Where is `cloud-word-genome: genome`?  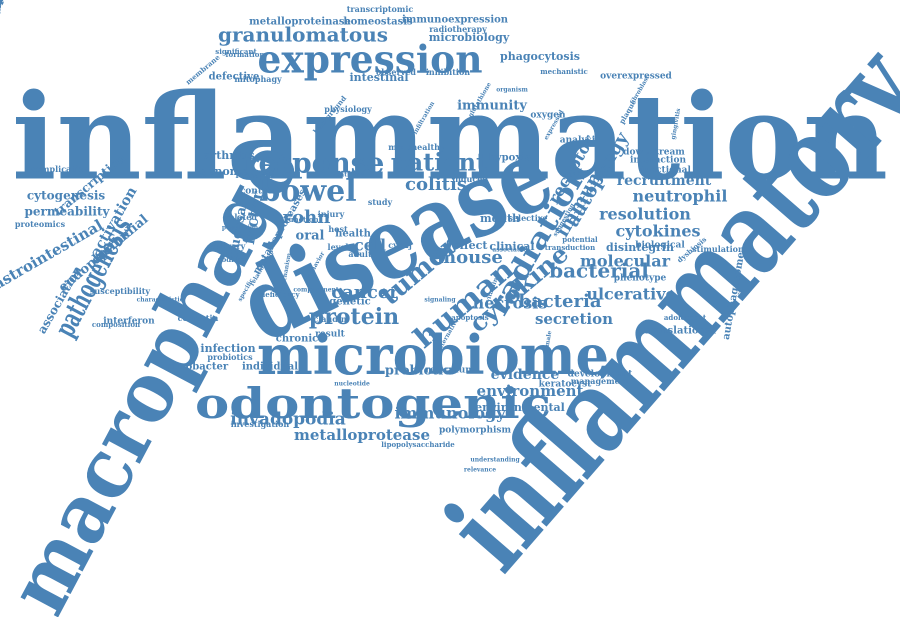 cloud-word-genome: genome is located at coordinates (224, 171).